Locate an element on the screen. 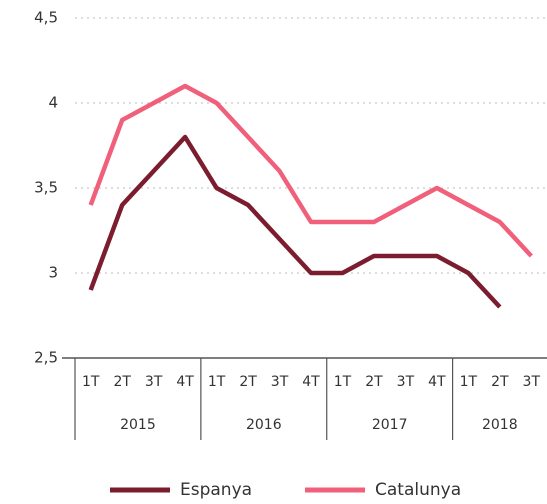  y-tick-label: 3 is located at coordinates (53, 273).